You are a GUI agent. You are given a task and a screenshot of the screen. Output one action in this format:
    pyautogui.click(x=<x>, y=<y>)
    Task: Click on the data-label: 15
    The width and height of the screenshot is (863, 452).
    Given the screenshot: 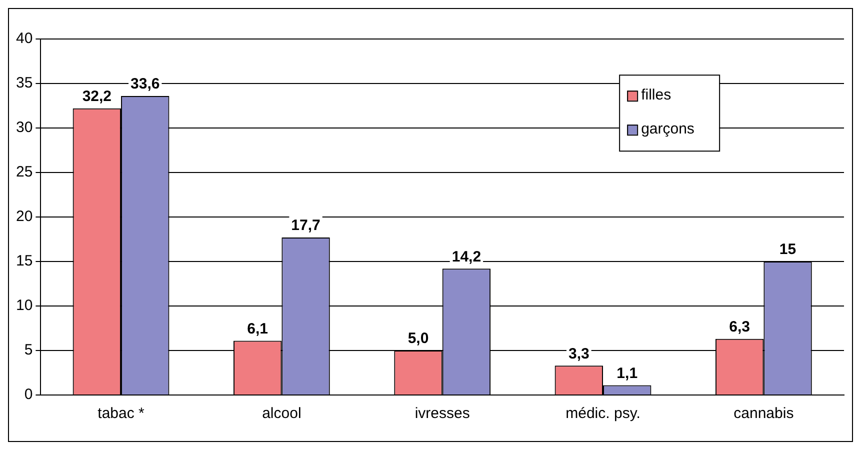 What is the action you would take?
    pyautogui.click(x=787, y=249)
    